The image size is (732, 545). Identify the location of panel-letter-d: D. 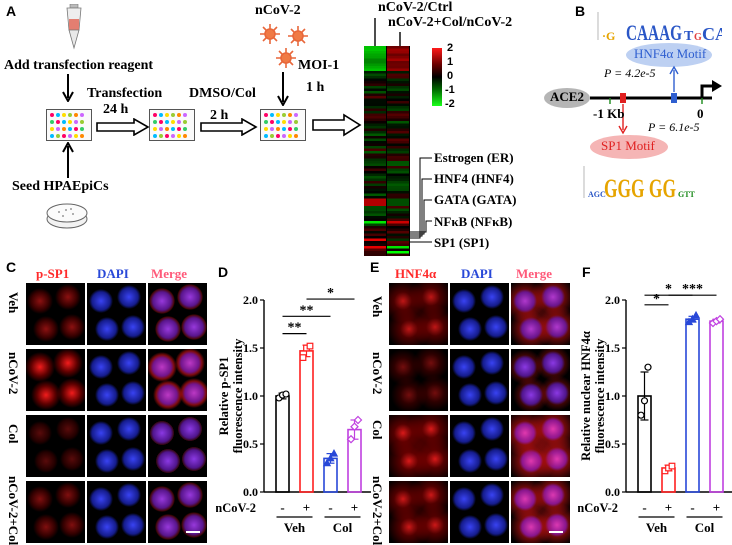
(223, 272).